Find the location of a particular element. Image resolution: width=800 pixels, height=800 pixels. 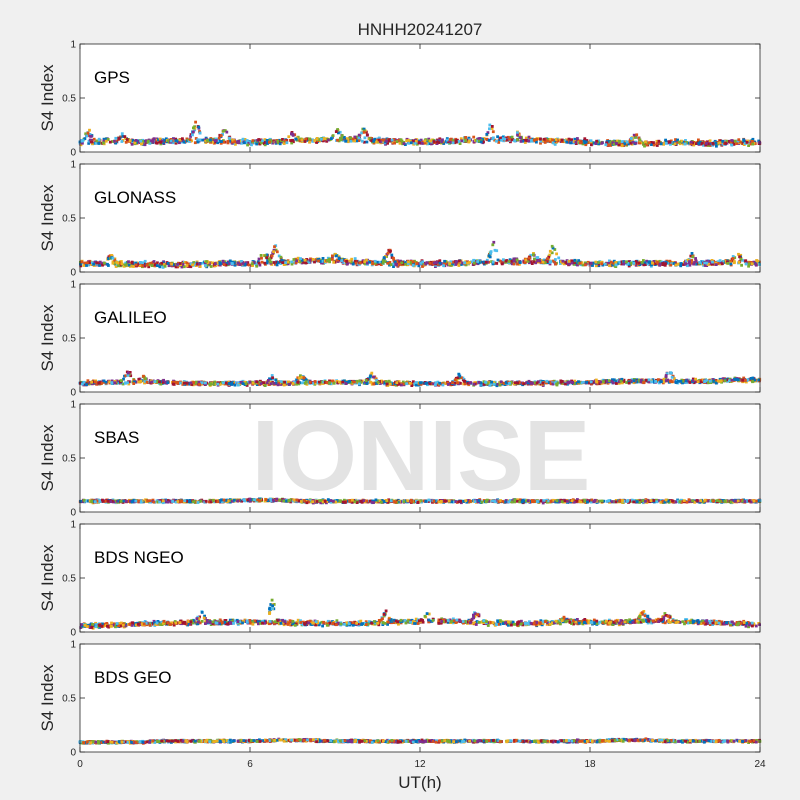

y-axis-label: S4 Index is located at coordinates (47, 338).